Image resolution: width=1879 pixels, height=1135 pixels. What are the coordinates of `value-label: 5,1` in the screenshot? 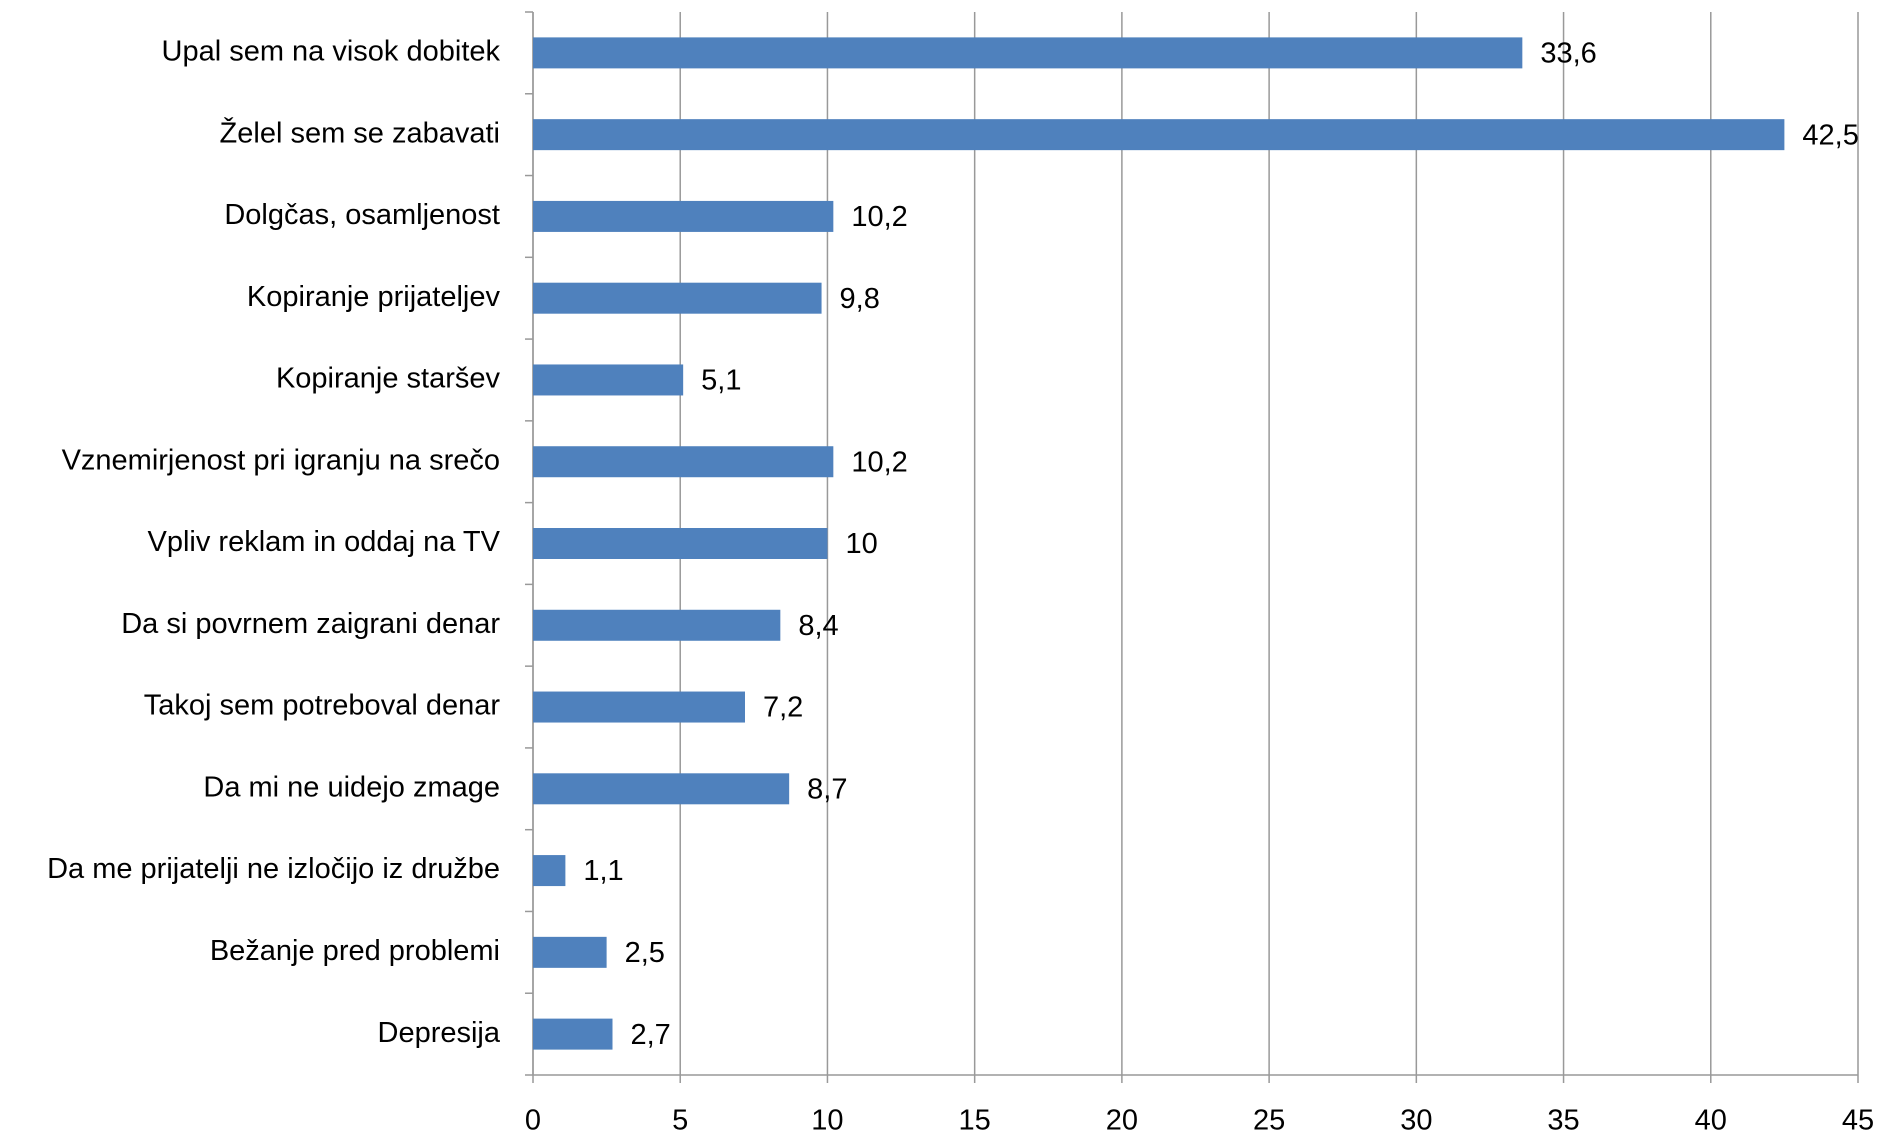 It's located at (721, 381).